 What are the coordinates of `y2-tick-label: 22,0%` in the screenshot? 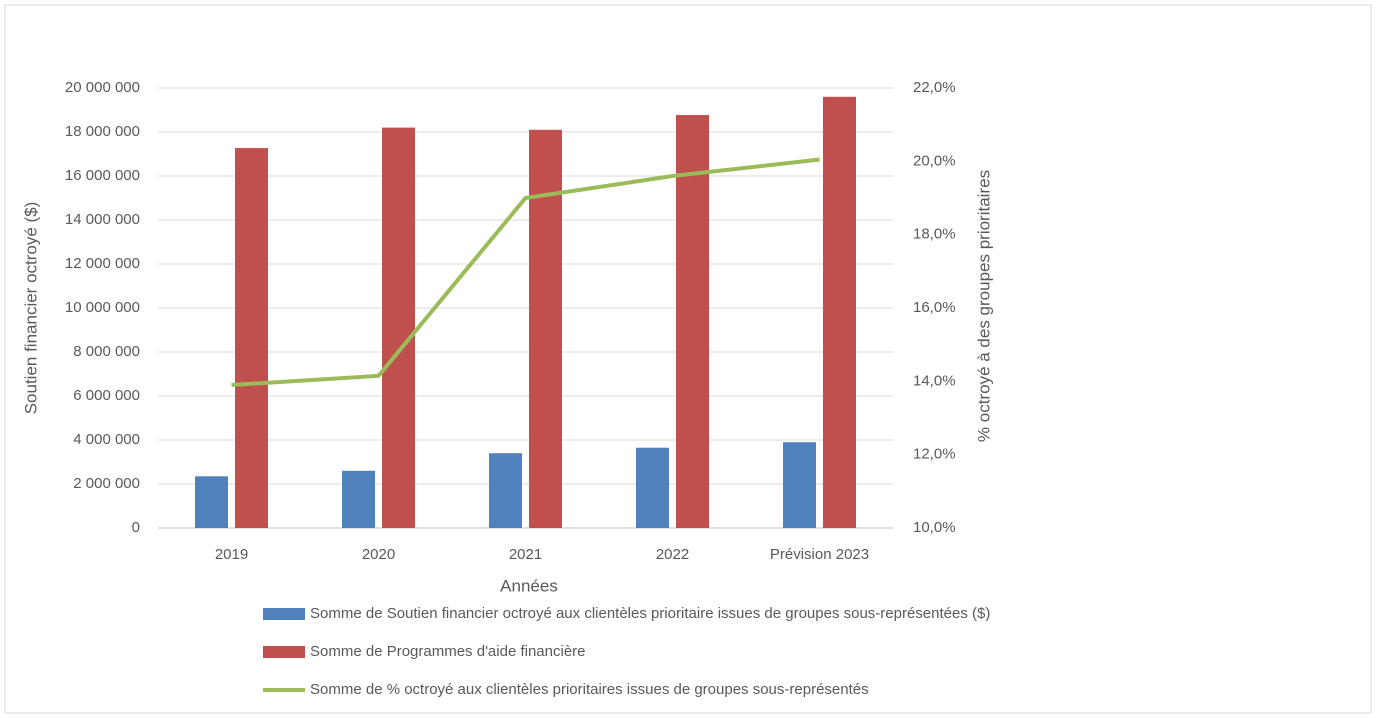 It's located at (934, 87).